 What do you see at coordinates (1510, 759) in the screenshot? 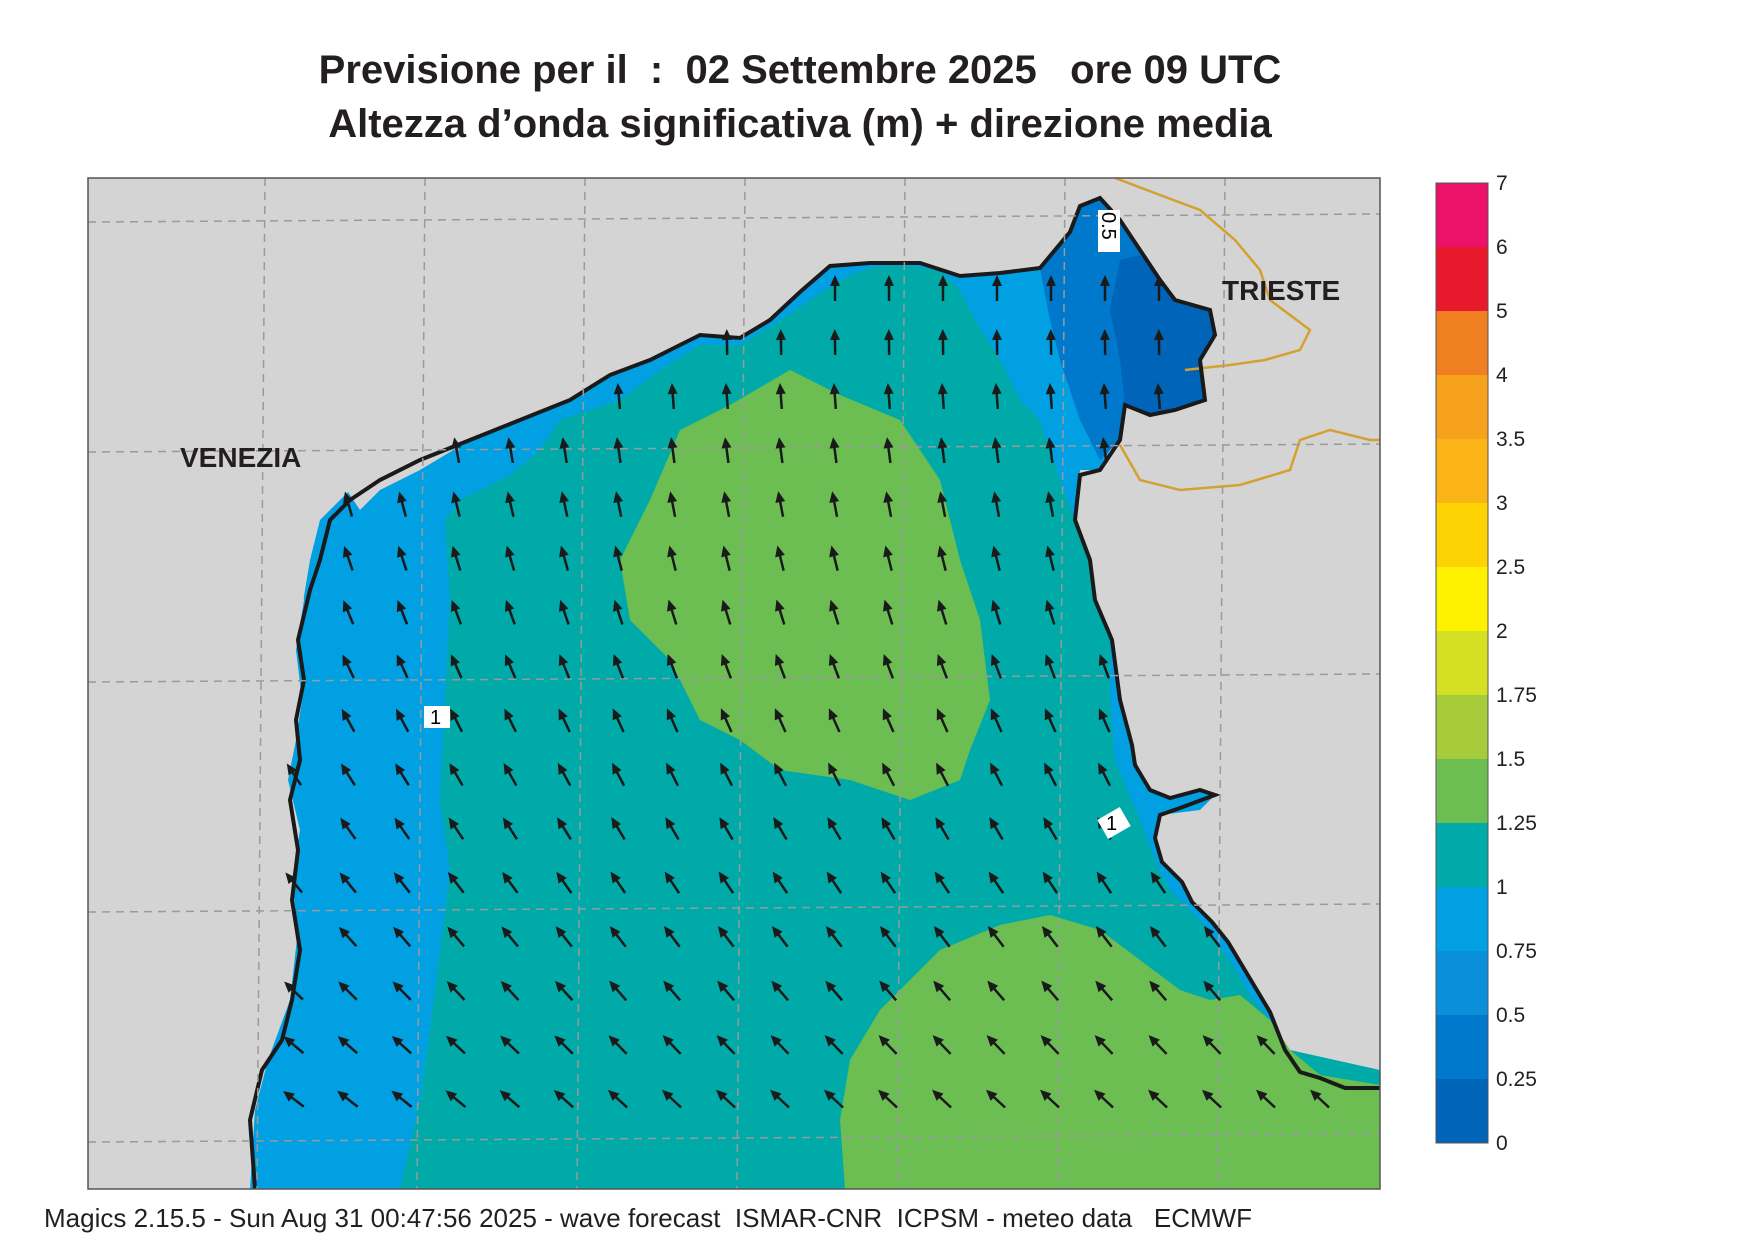
I see `legend-label: 1.5` at bounding box center [1510, 759].